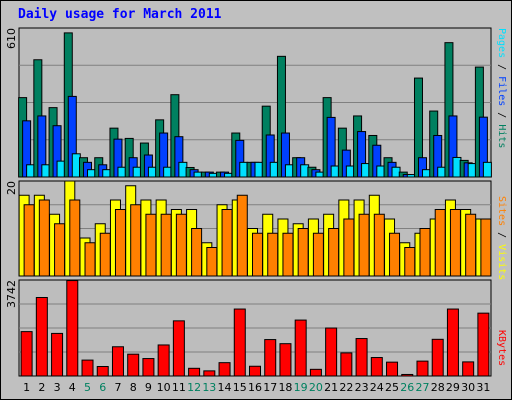  What do you see at coordinates (346, 387) in the screenshot?
I see `day-label-22: 22` at bounding box center [346, 387].